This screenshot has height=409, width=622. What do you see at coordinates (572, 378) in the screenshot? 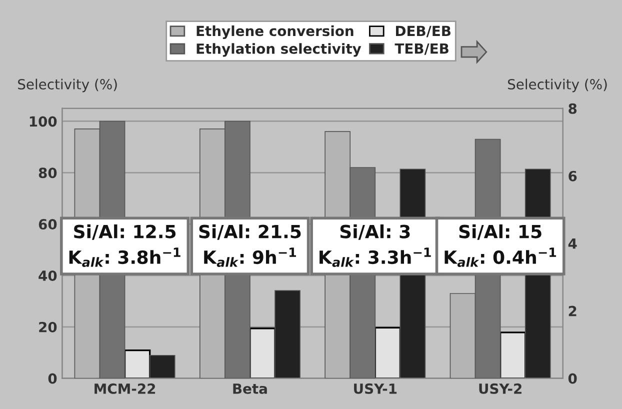
I see `y2-tick-label: 0` at bounding box center [572, 378].